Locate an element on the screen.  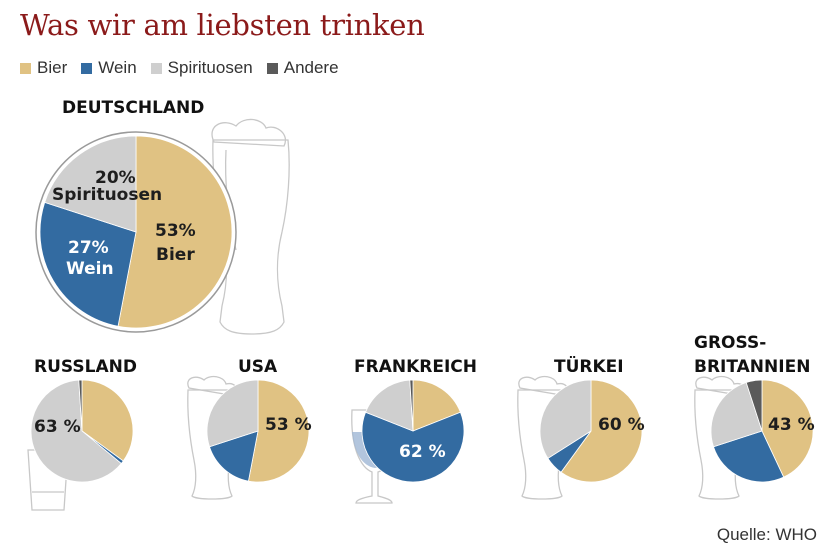
data-label-gb: 43 % is located at coordinates (791, 425).